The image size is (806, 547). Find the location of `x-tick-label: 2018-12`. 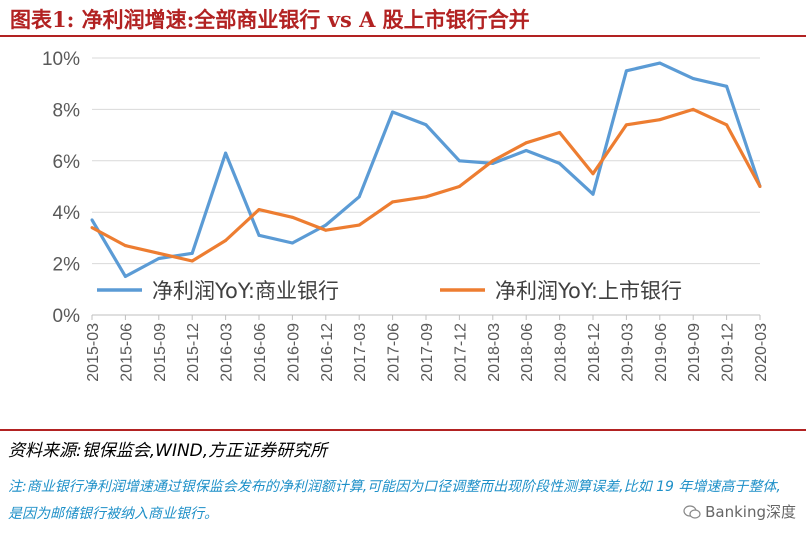

x-tick-label: 2018-12 is located at coordinates (594, 352).